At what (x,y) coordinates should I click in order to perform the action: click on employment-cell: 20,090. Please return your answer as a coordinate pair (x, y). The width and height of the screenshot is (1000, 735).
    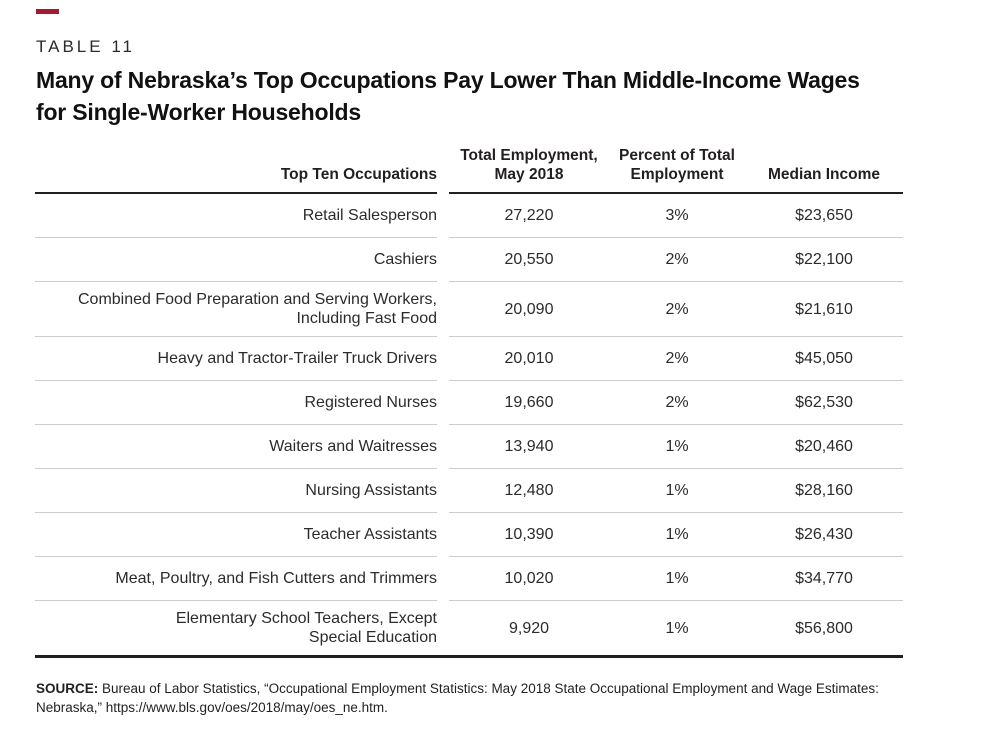
    Looking at the image, I should click on (529, 309).